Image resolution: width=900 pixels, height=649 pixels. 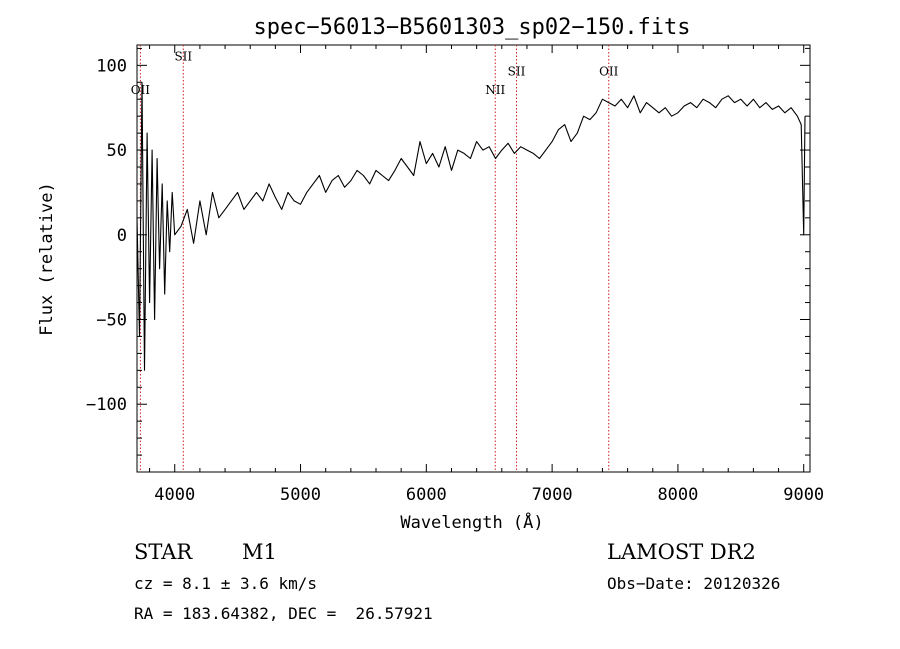 What do you see at coordinates (283, 613) in the screenshot?
I see `coordinates-readout: RA = 183.64382, DEC = 26.57921` at bounding box center [283, 613].